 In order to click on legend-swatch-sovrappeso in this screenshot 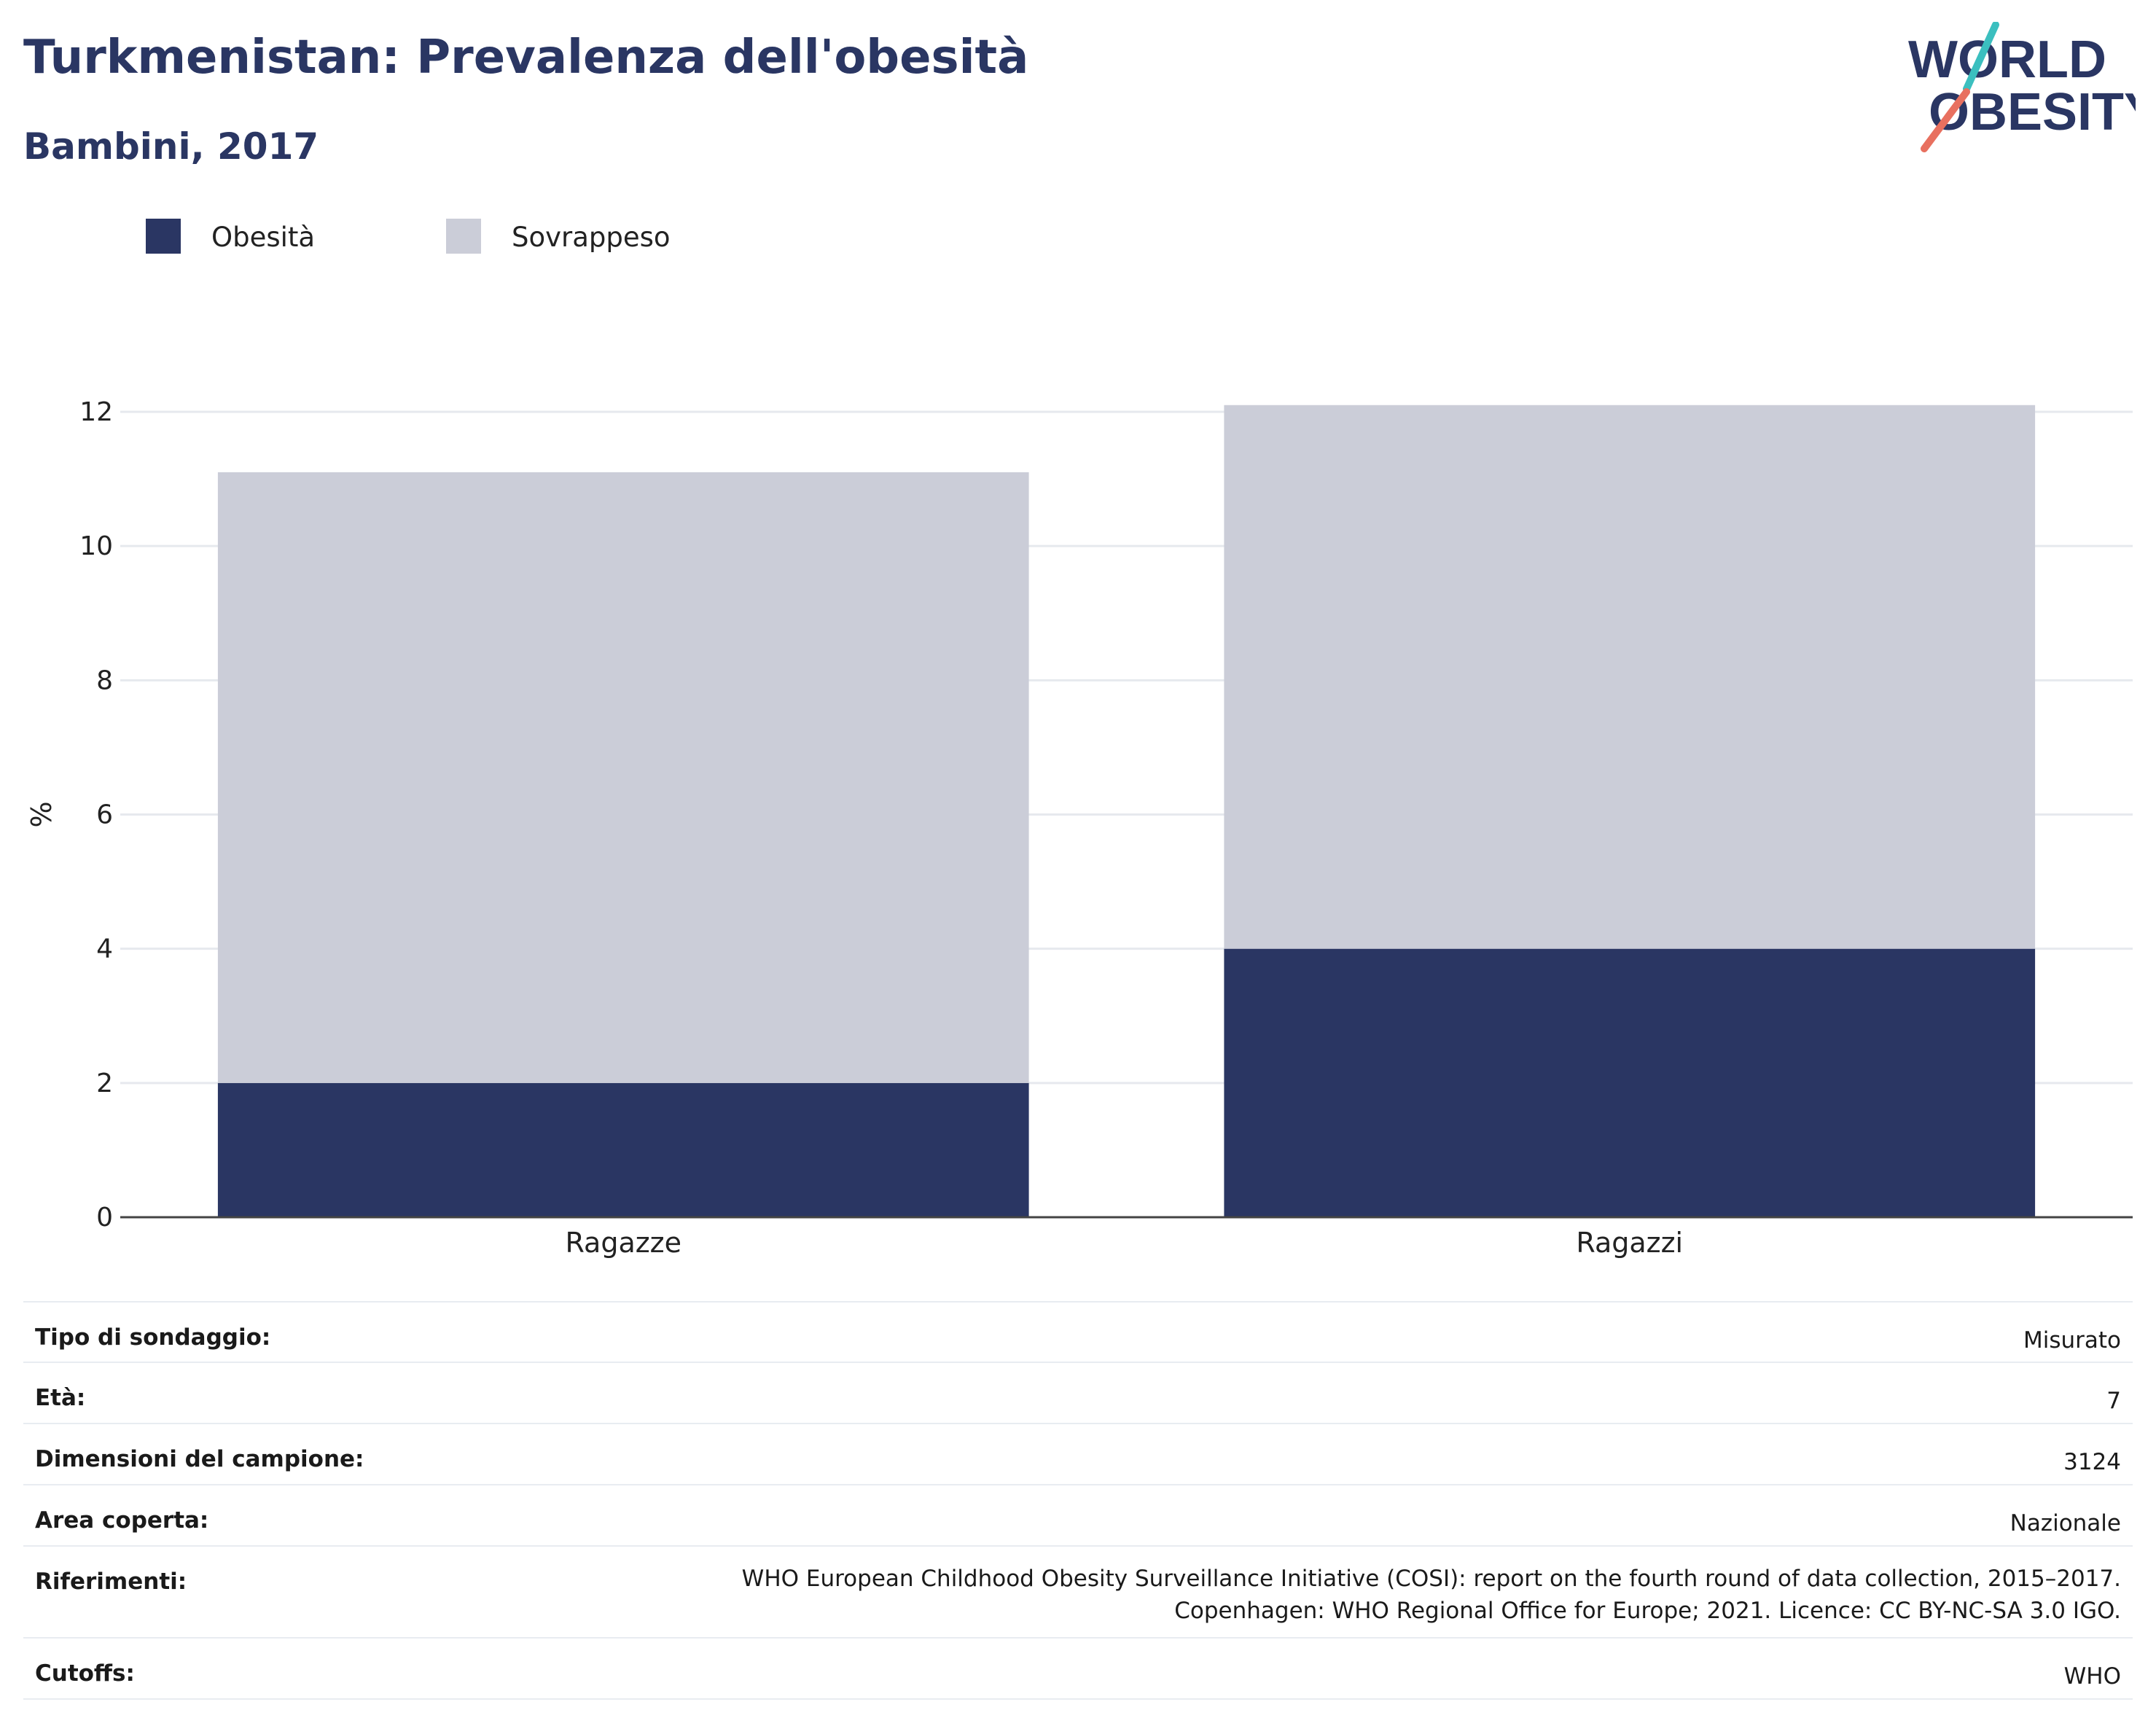, I will do `click(464, 236)`.